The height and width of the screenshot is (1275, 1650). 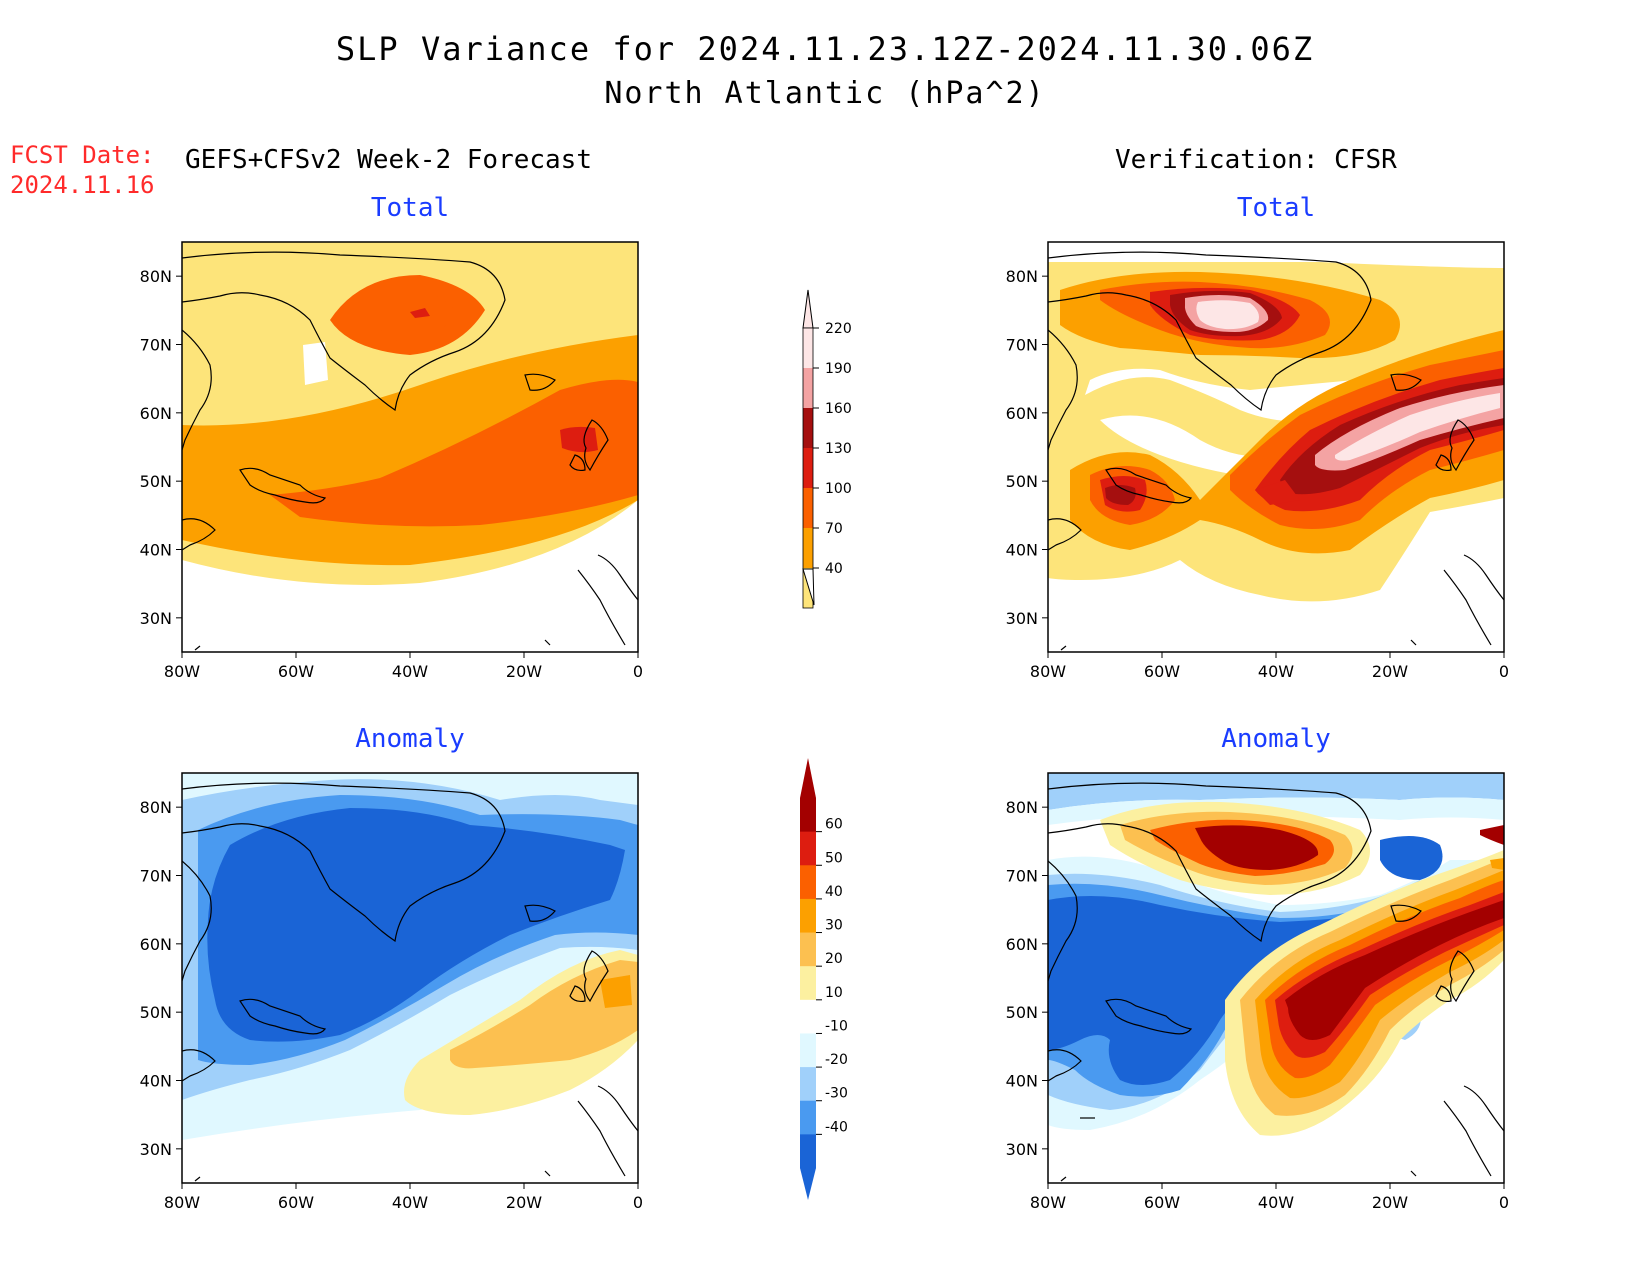 I want to click on colorbar-anomaly-label: -30, so click(x=836, y=1094).